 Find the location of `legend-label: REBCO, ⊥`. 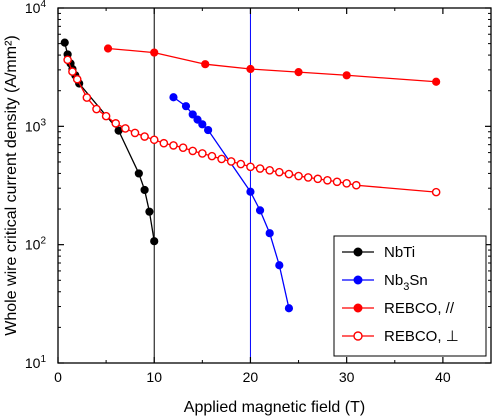

legend-label: REBCO, ⊥ is located at coordinates (421, 336).